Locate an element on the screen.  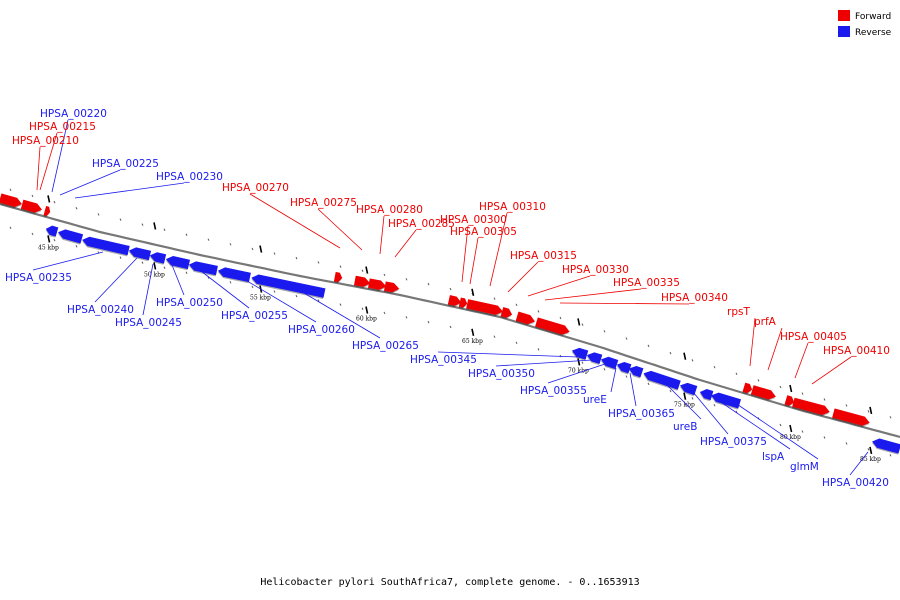
gene-label: HPSA_00265 is located at coordinates (385, 346).